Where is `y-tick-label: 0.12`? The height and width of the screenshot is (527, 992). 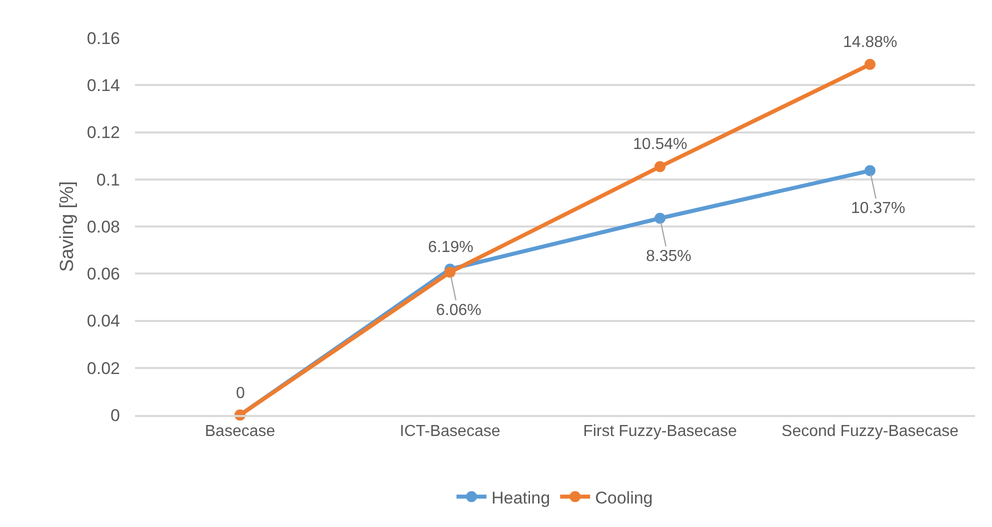 y-tick-label: 0.12 is located at coordinates (103, 132).